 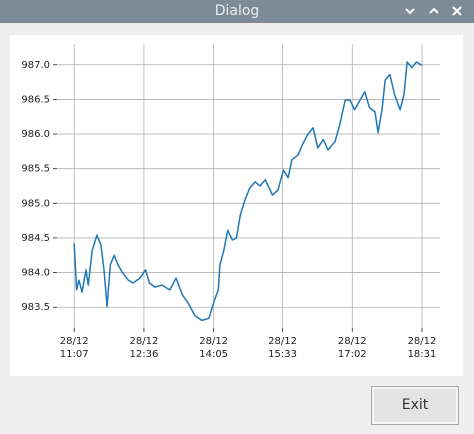 What do you see at coordinates (35, 307) in the screenshot?
I see `y-tick-label: 983.5` at bounding box center [35, 307].